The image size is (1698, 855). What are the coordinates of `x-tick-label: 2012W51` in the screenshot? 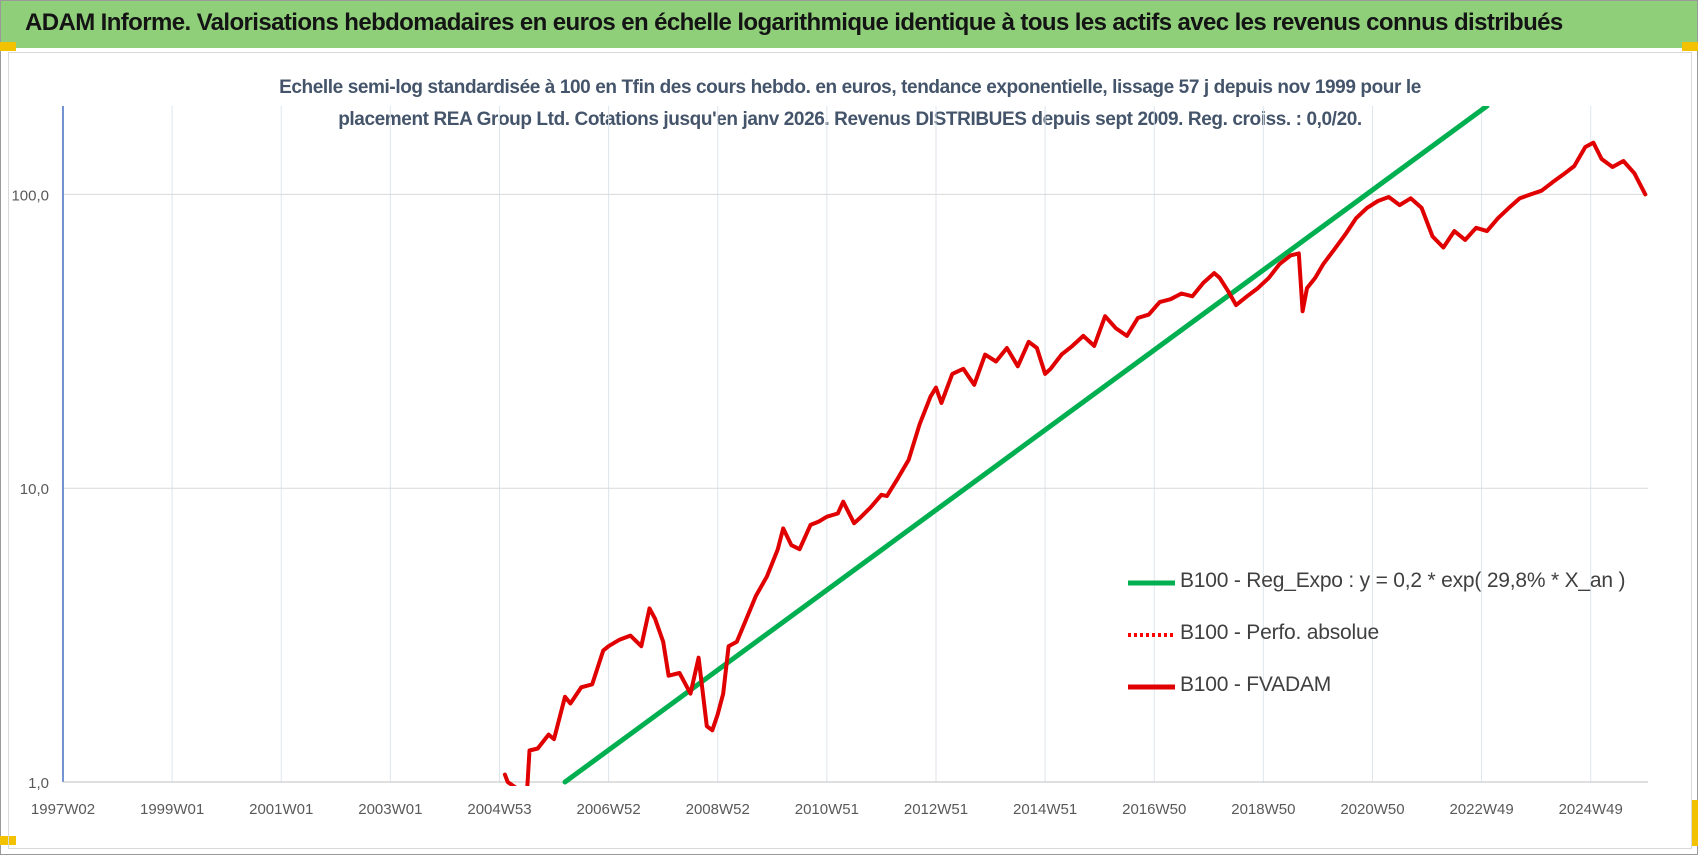 It's located at (936, 809).